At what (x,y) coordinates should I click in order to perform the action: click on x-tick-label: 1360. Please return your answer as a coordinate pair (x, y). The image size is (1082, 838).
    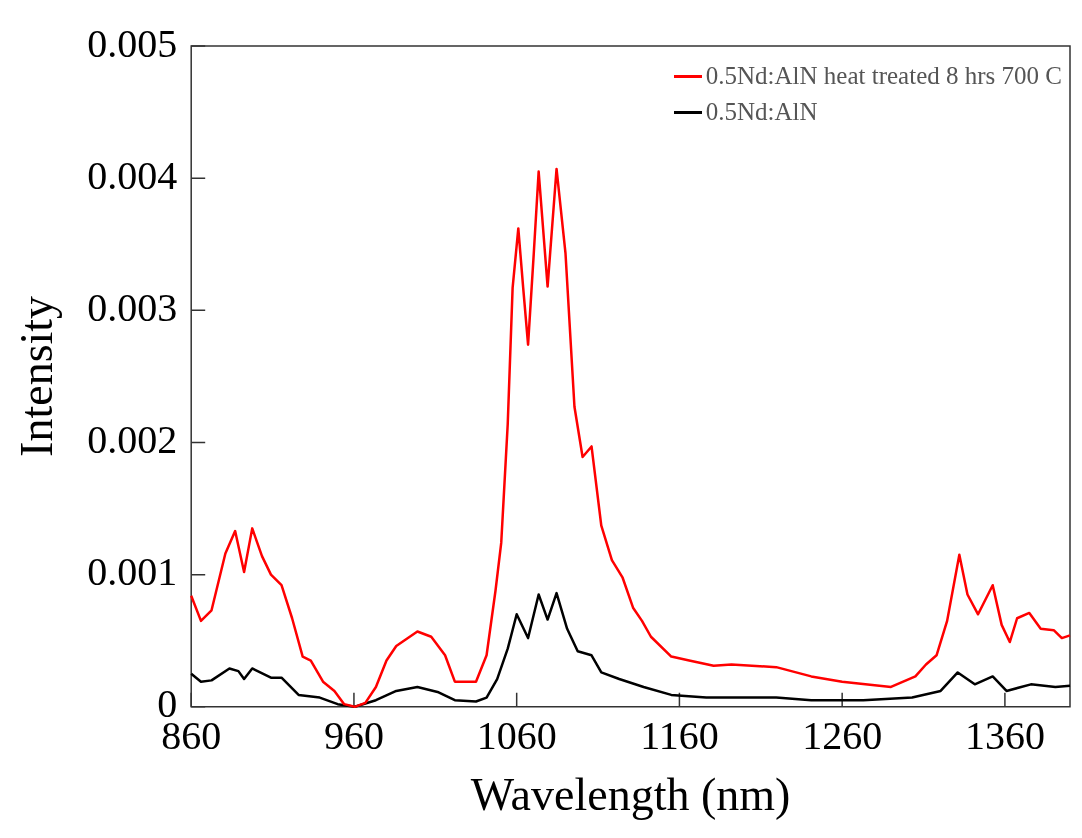
    Looking at the image, I should click on (1004, 736).